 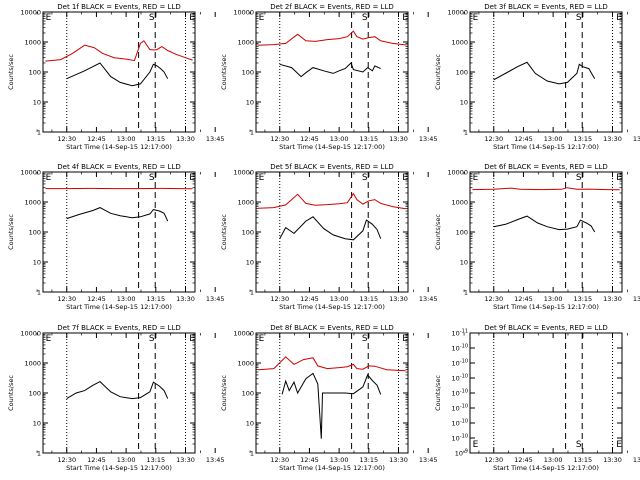 I want to click on y-tick-label: 10⁻⁹, so click(x=461, y=453).